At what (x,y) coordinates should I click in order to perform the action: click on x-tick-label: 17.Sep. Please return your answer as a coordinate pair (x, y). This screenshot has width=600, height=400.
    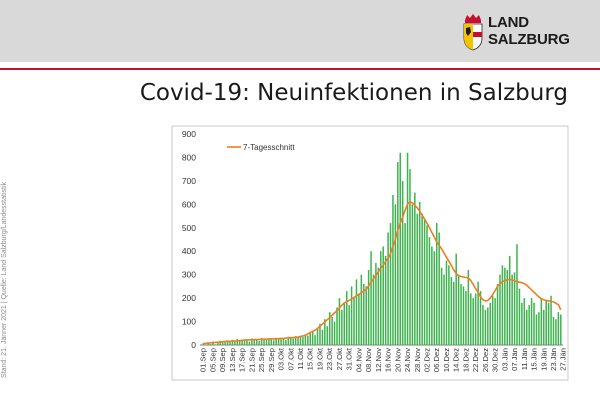
    Looking at the image, I should click on (242, 360).